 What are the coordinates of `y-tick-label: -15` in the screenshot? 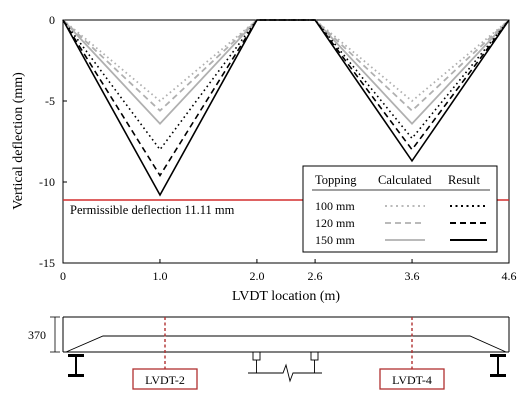 It's located at (47, 263).